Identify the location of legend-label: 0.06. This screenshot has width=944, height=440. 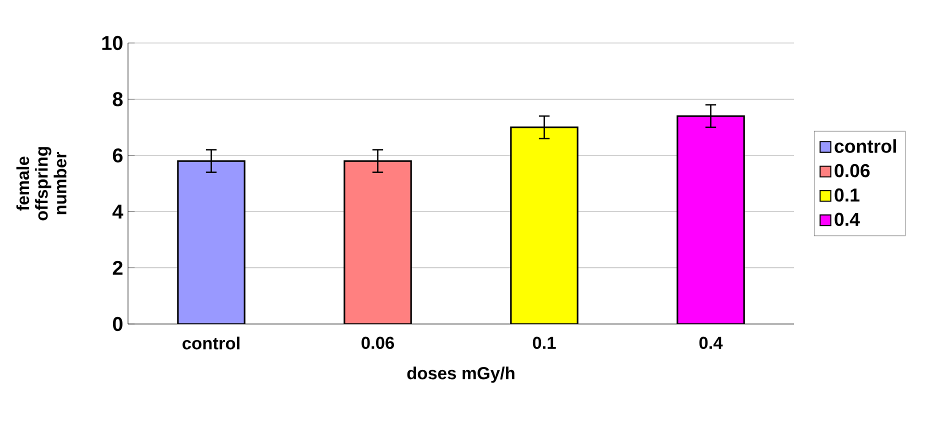
(852, 171).